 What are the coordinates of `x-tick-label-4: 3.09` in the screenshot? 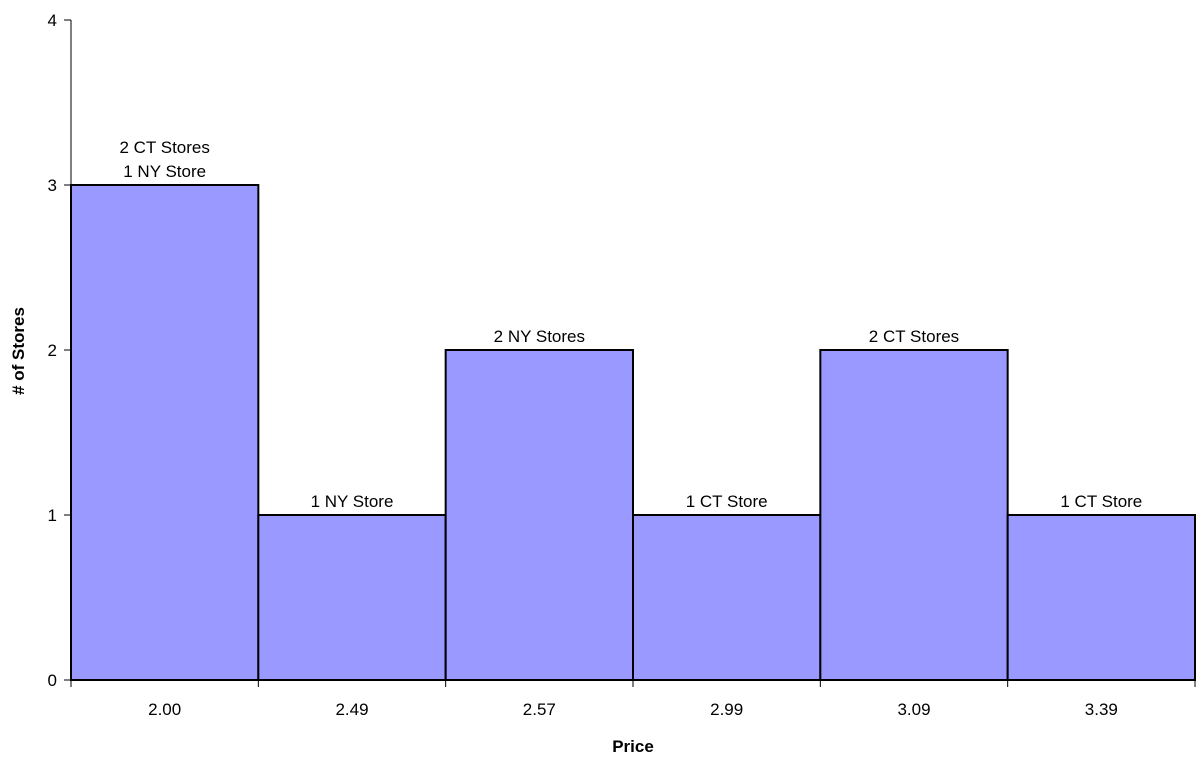 It's located at (913, 709).